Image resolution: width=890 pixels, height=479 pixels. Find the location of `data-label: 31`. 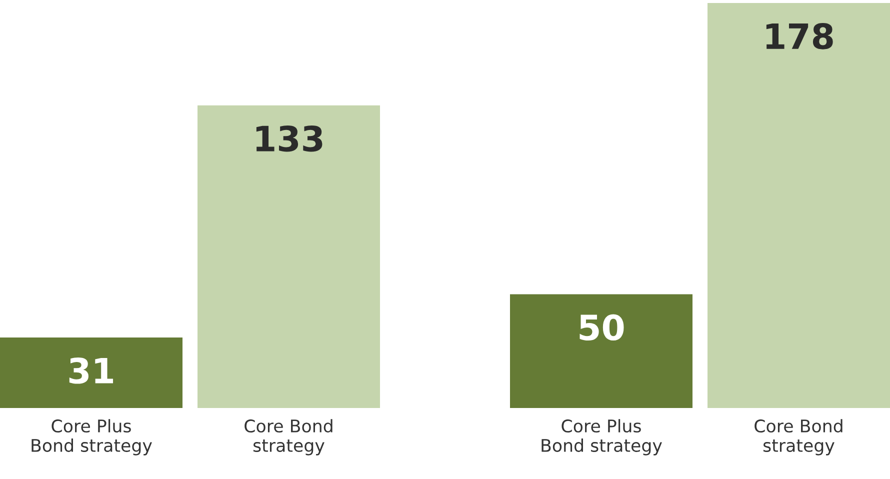

data-label: 31 is located at coordinates (91, 371).